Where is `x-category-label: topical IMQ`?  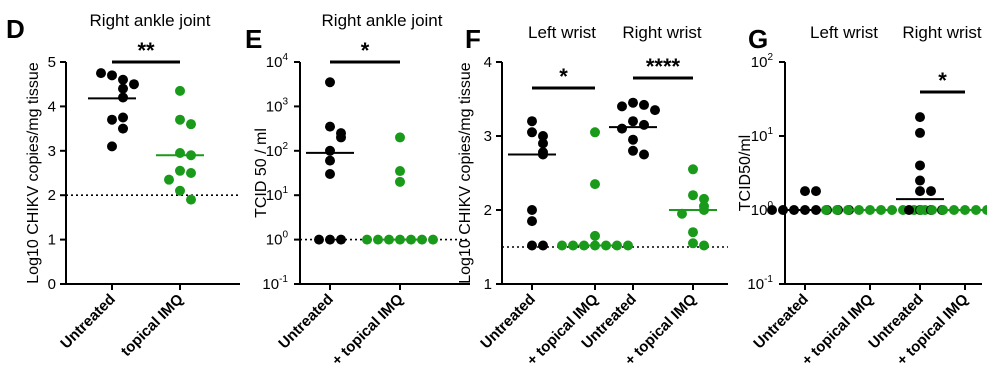
x-category-label: topical IMQ is located at coordinates (152, 325).